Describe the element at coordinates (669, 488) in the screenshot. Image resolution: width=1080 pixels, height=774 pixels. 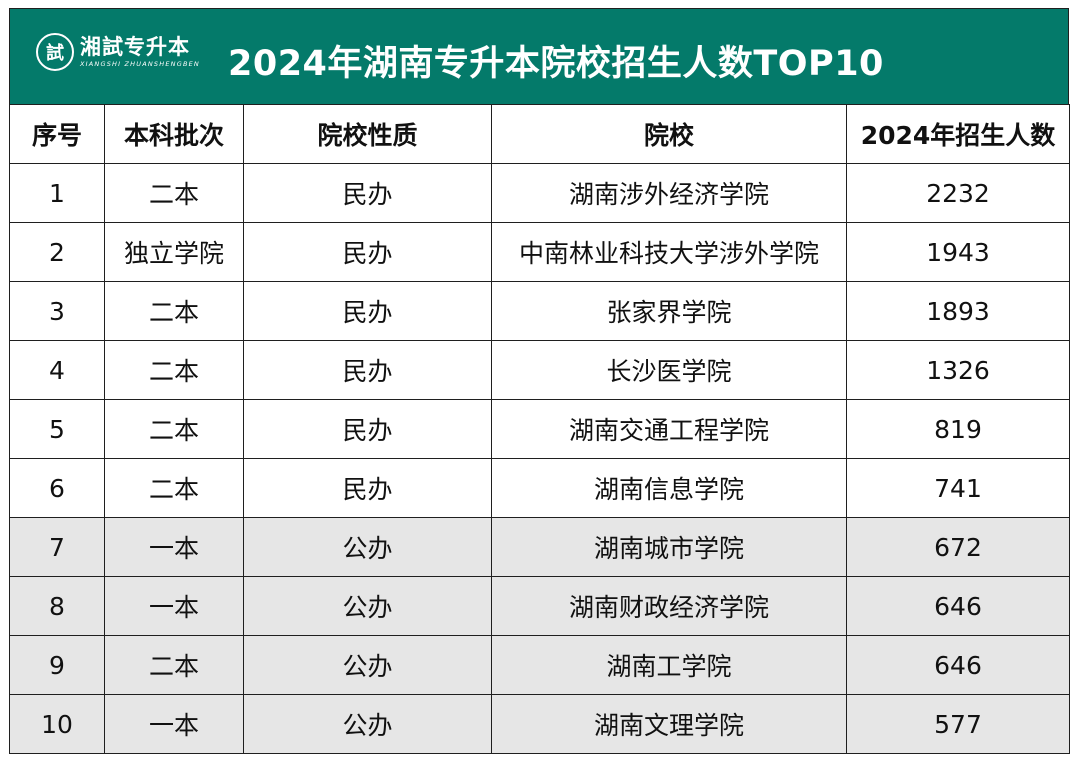
I see `cell-school: 湖南信息学院` at that location.